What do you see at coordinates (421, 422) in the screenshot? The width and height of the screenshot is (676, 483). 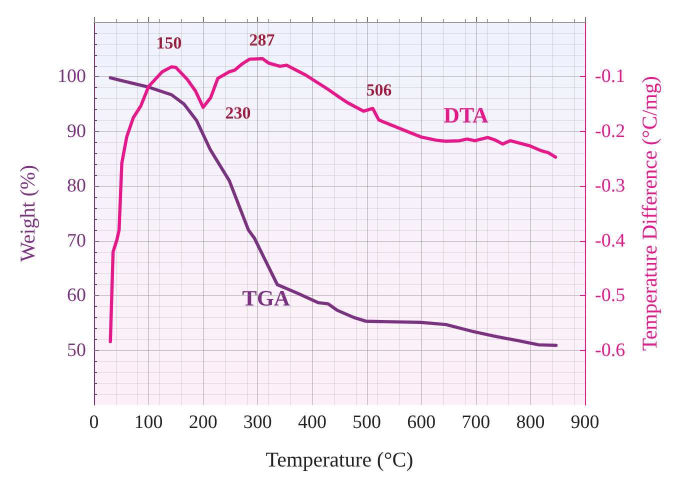 I see `x-tick-label: 600` at bounding box center [421, 422].